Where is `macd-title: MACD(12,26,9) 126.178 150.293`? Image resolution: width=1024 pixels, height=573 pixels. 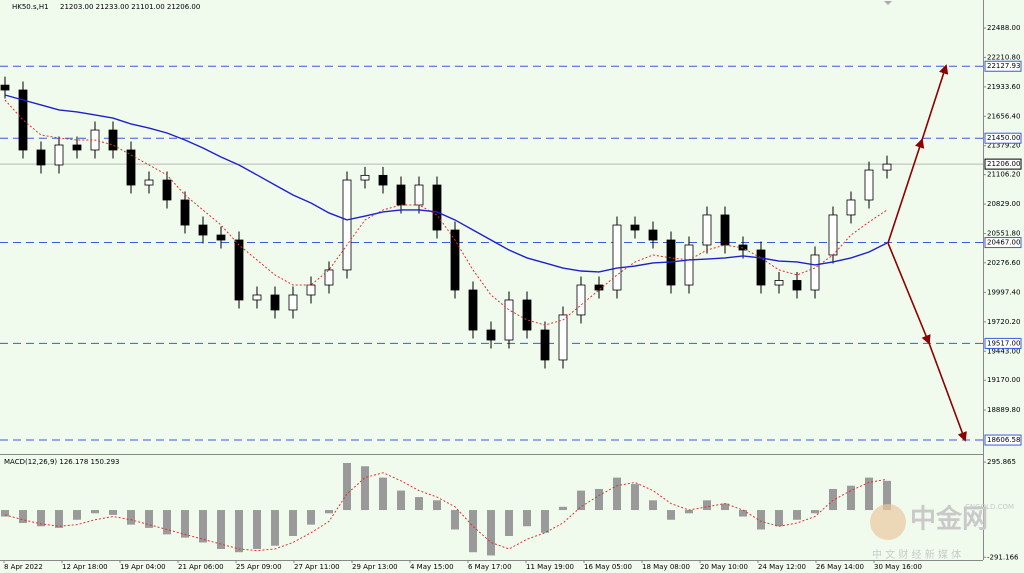
macd-title: MACD(12,26,9) 126.178 150.293 is located at coordinates (62, 462).